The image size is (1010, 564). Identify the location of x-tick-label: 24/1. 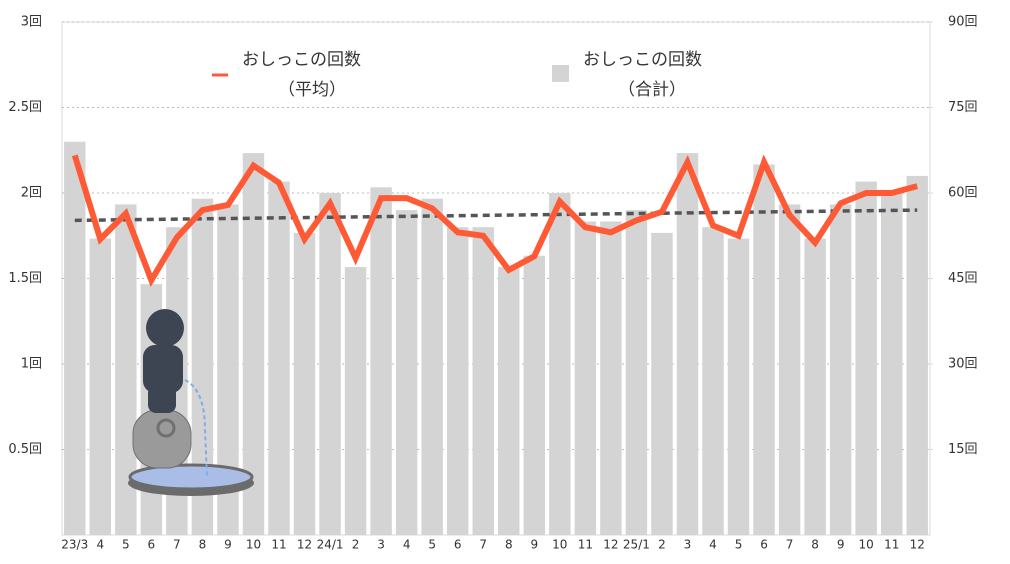
(330, 545).